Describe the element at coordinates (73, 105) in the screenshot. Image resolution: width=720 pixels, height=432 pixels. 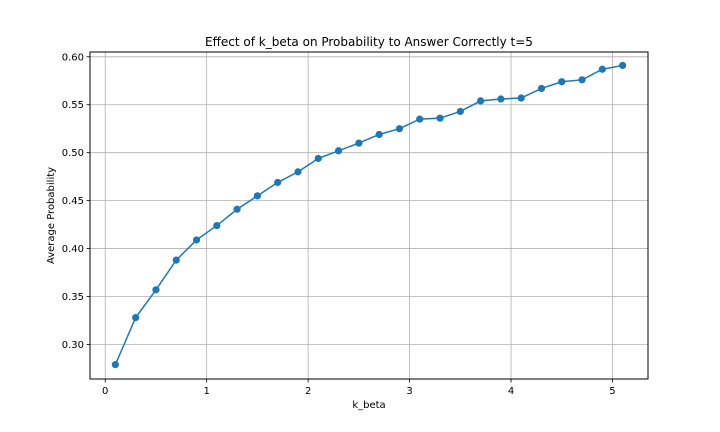
I see `y-tick-label: 0.55` at that location.